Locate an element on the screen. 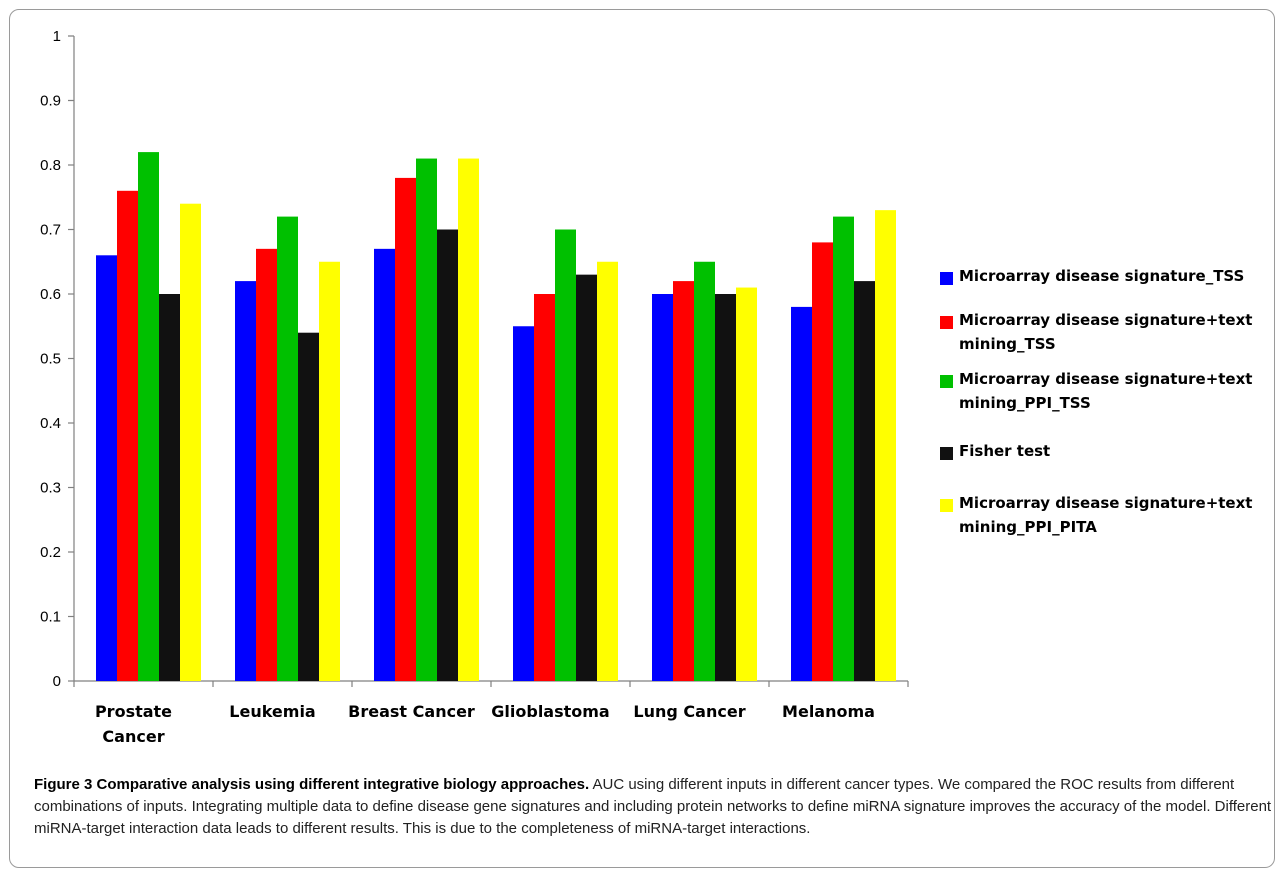  category-label: Breast Cancer is located at coordinates (411, 711).